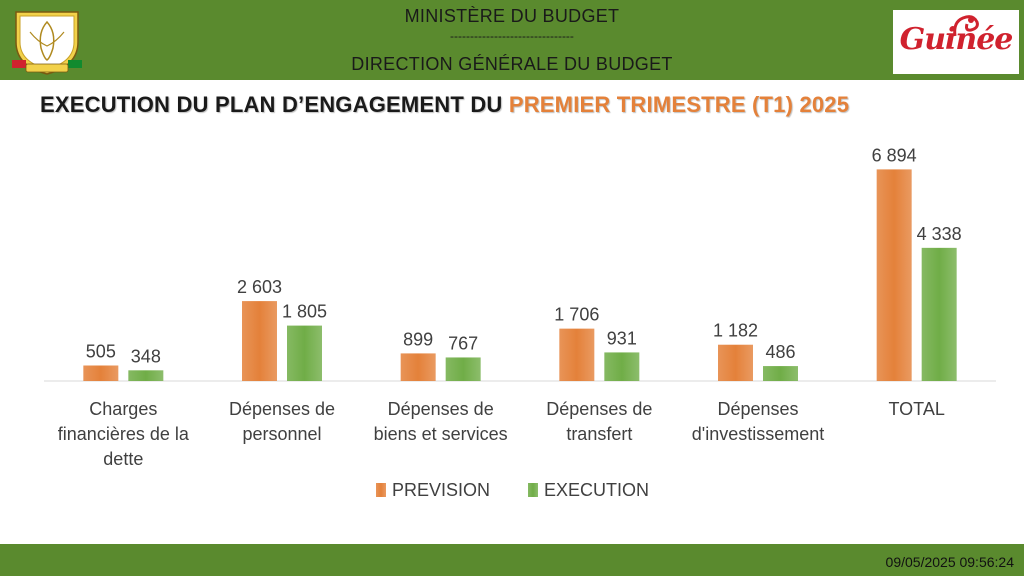 This screenshot has width=1024, height=576. Describe the element at coordinates (463, 343) in the screenshot. I see `data-label: 767` at that location.